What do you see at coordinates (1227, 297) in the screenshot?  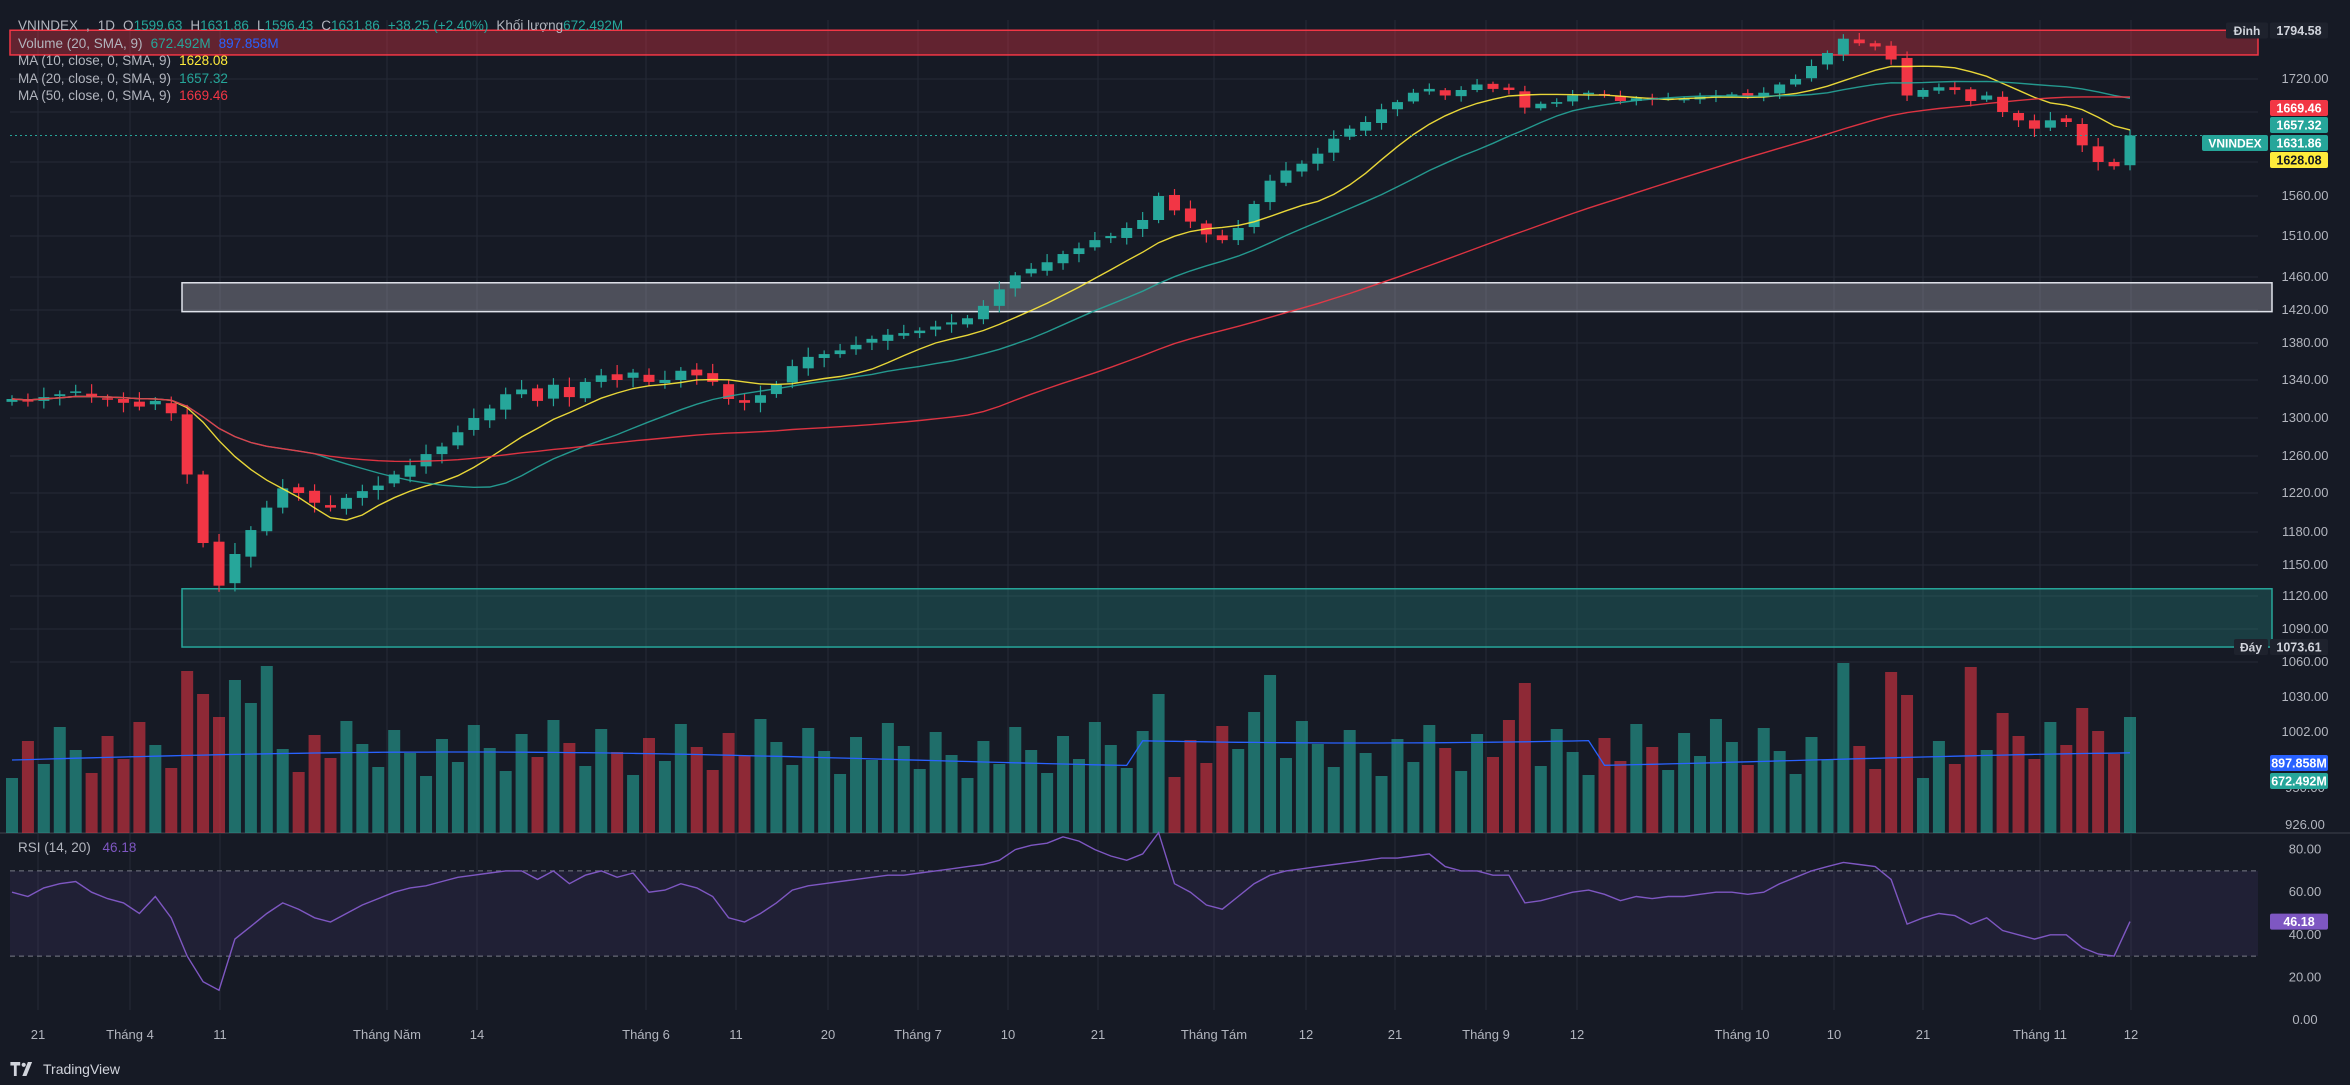 I see `zone-mid-box` at bounding box center [1227, 297].